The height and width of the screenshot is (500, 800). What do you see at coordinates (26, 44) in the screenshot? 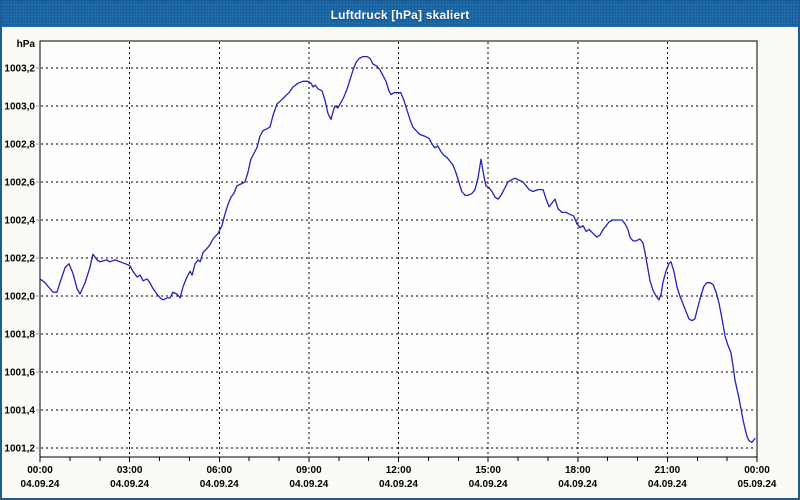
I see `y-axis-unit-label: hPa` at bounding box center [26, 44].